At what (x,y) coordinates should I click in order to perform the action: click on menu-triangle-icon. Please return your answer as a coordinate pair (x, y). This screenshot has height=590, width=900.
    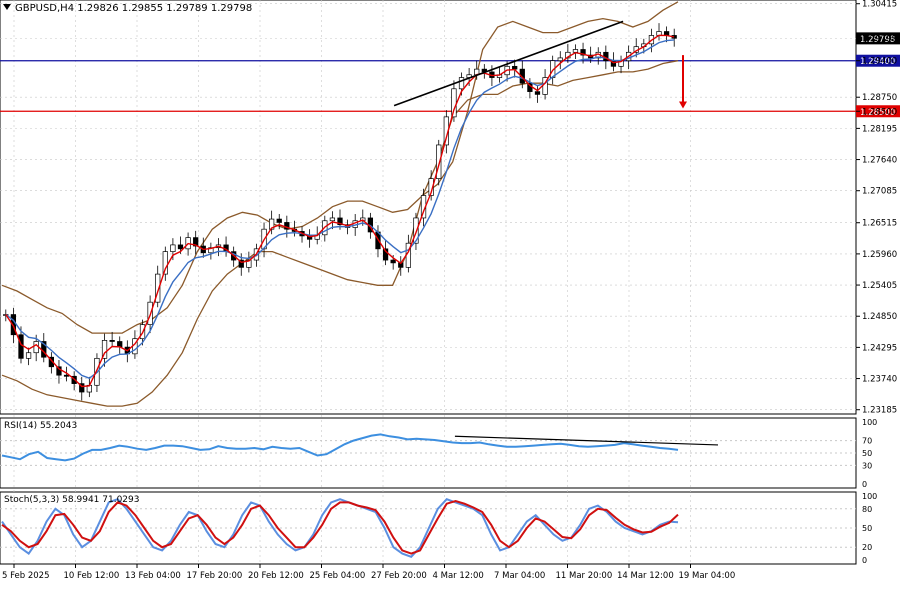
    Looking at the image, I should click on (7, 7).